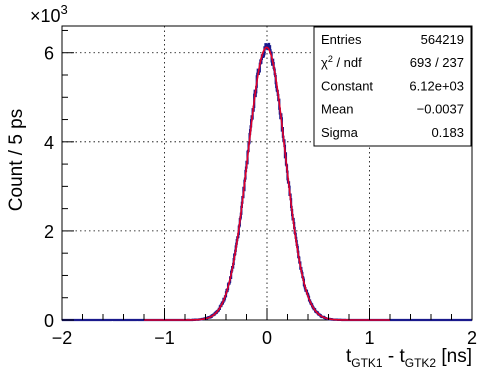 This screenshot has height=380, width=477. Describe the element at coordinates (49, 143) in the screenshot. I see `y-tick-label-2: 4` at that location.